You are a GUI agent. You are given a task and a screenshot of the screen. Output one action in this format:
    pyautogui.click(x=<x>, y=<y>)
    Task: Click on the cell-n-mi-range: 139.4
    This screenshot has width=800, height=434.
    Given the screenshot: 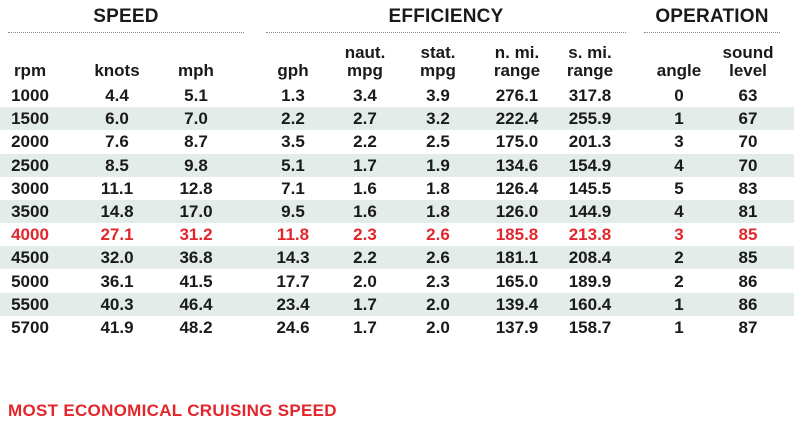 What is the action you would take?
    pyautogui.click(x=517, y=304)
    